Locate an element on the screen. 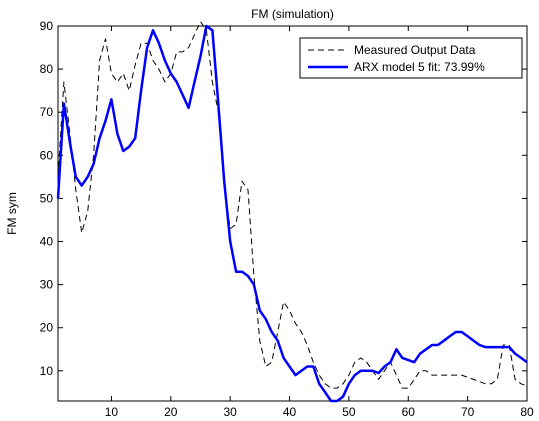  legend-entry: Measured Output Data is located at coordinates (415, 50).